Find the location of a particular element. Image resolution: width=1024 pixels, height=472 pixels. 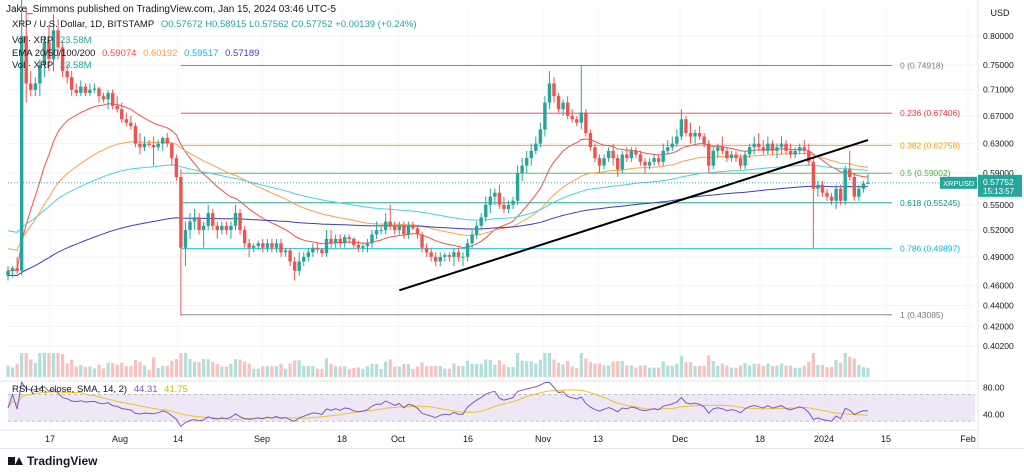

price-tick-label: 0.59000 is located at coordinates (998, 173).